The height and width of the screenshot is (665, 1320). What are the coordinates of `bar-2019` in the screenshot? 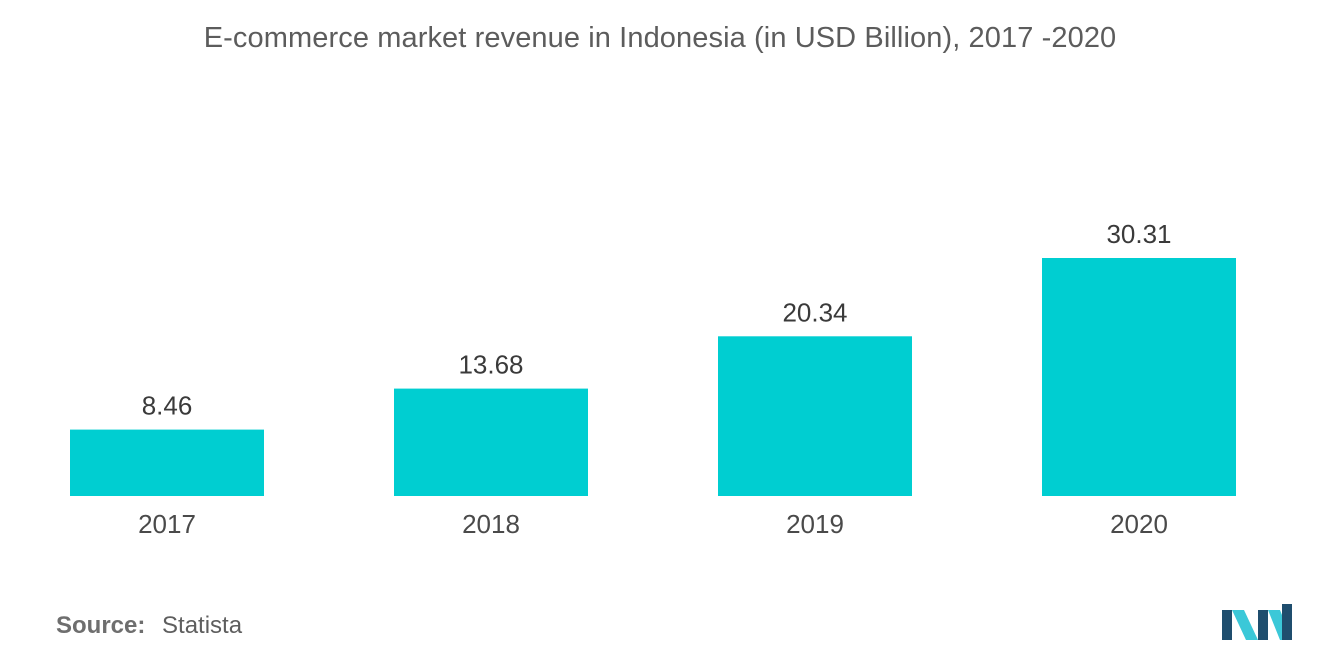 It's located at (815, 416).